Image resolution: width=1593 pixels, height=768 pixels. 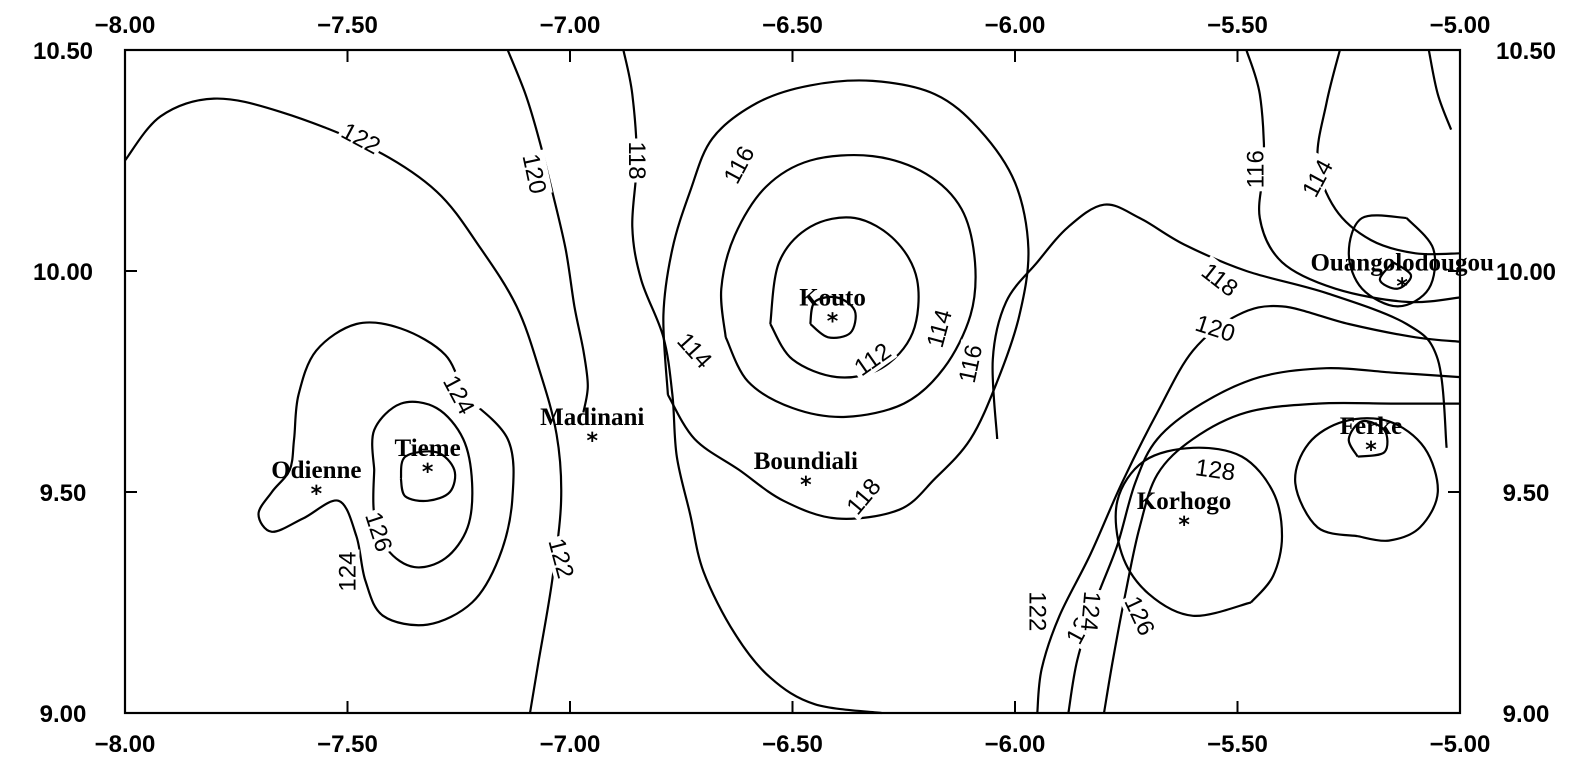 I want to click on x-tick-label-top: −5.00, so click(x=1460, y=25).